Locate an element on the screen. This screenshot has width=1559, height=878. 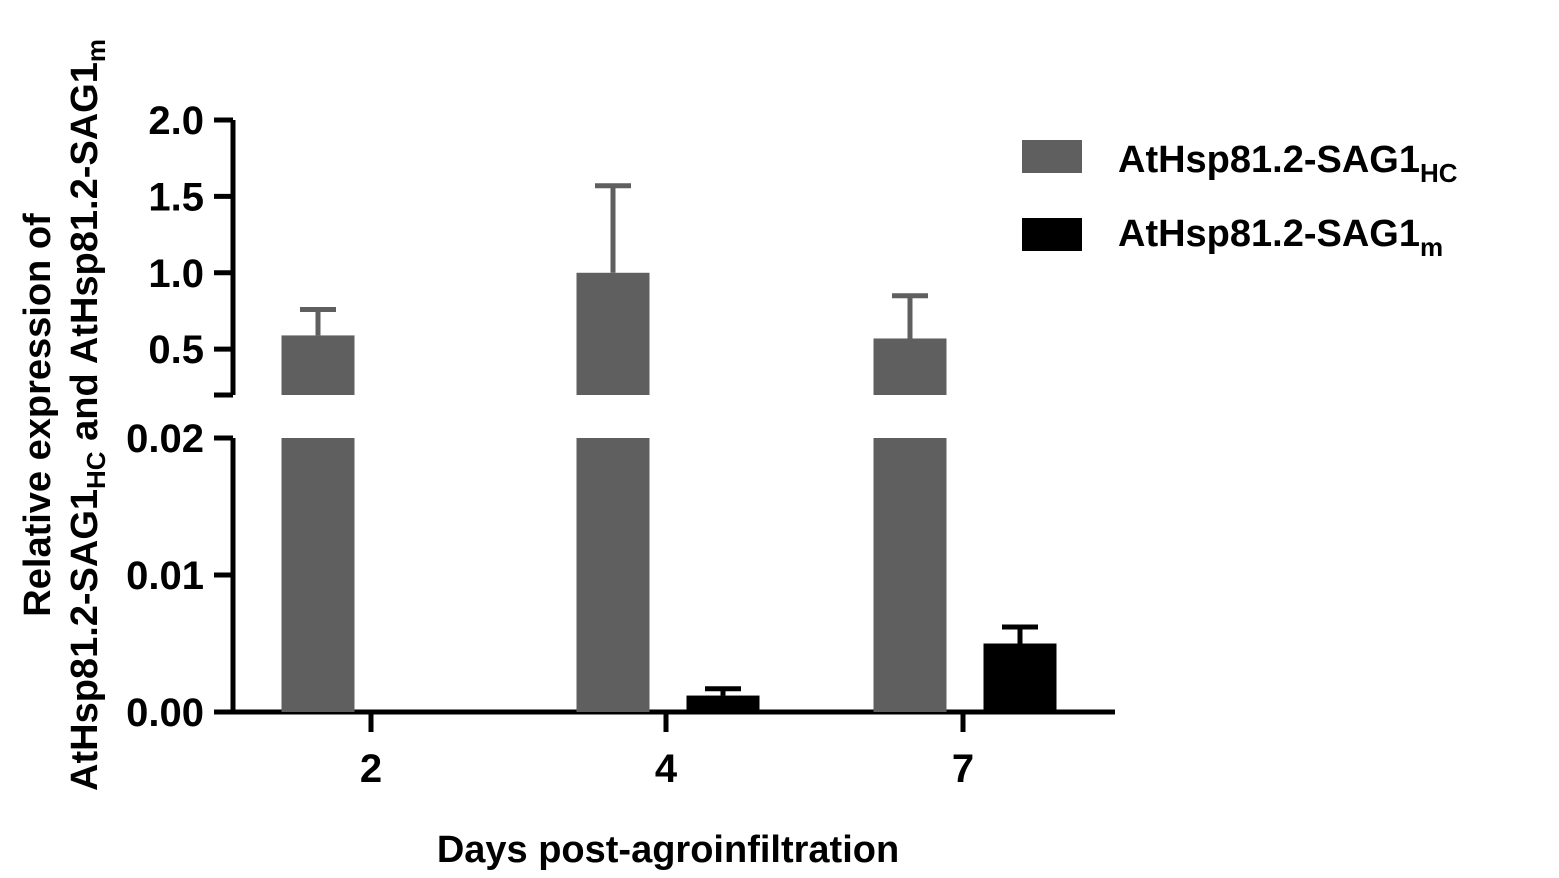
x-ticks: 2 4 7 is located at coordinates (667, 751).